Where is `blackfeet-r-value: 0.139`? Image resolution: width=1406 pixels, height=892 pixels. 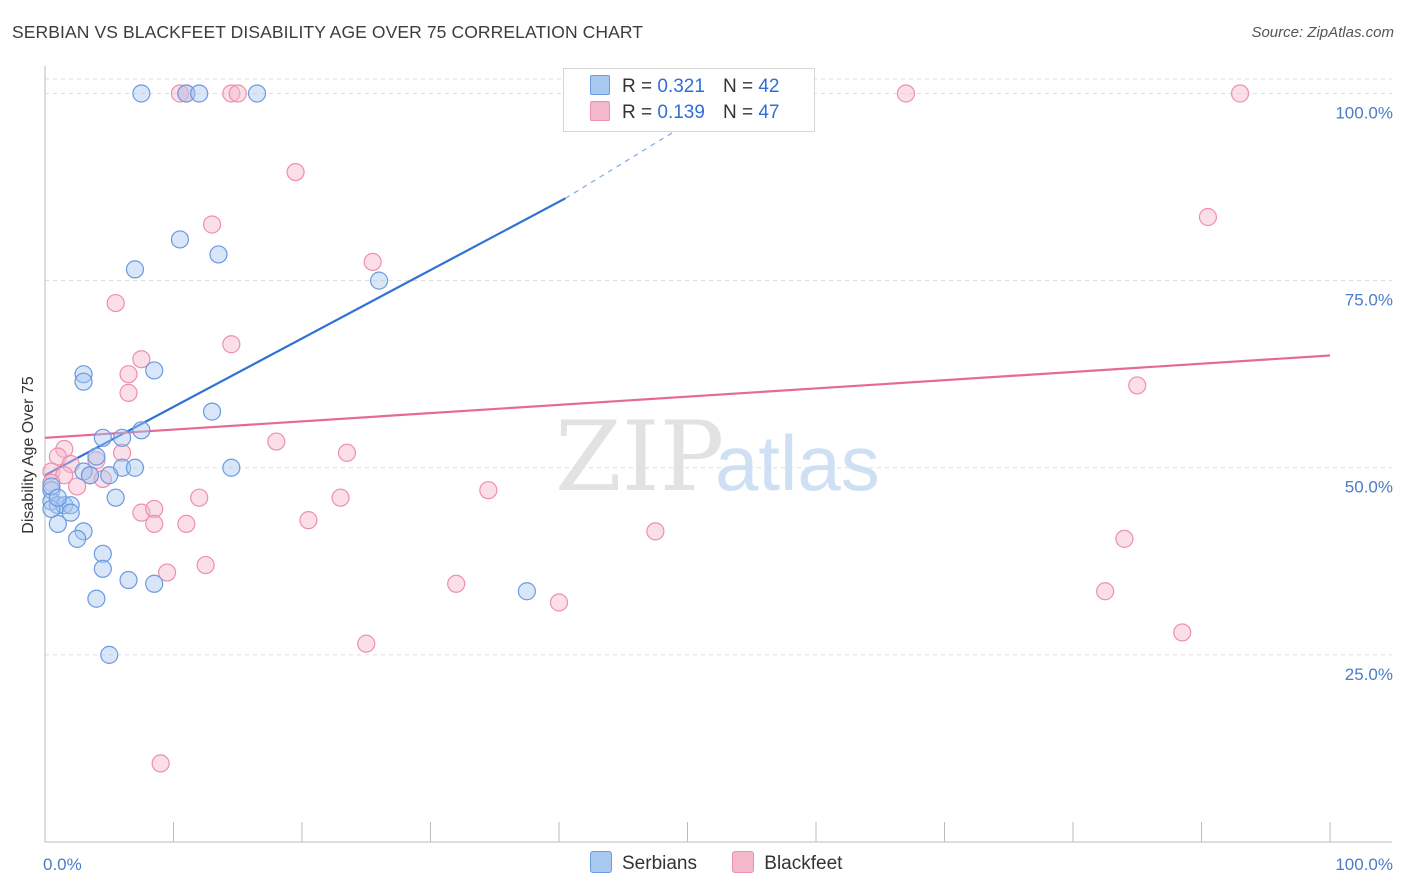 blackfeet-r-value: 0.139 is located at coordinates (681, 112).